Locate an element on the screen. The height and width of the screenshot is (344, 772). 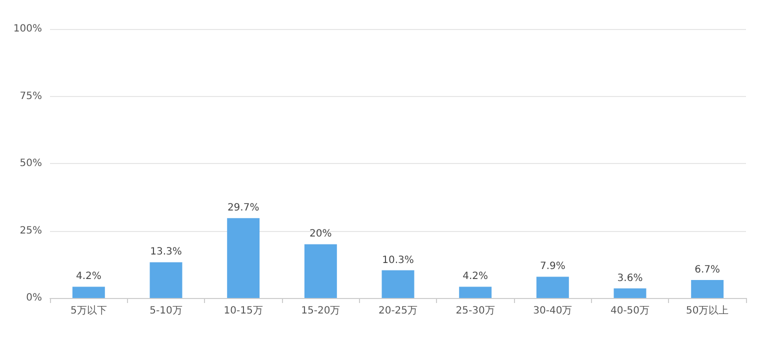
y-tick-label: 25% is located at coordinates (31, 230).